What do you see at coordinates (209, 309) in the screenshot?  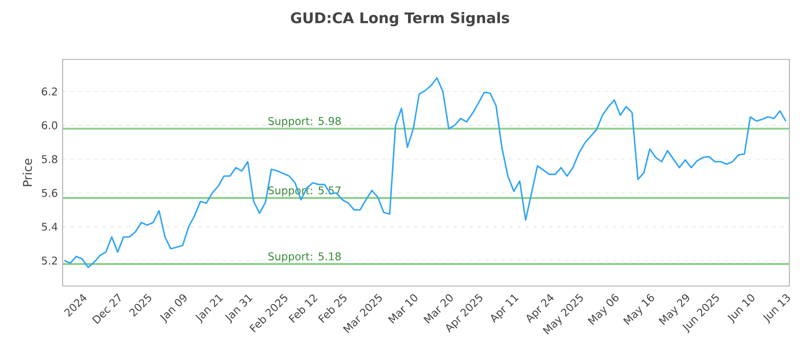 I see `x-tick-label: Jan 21` at bounding box center [209, 309].